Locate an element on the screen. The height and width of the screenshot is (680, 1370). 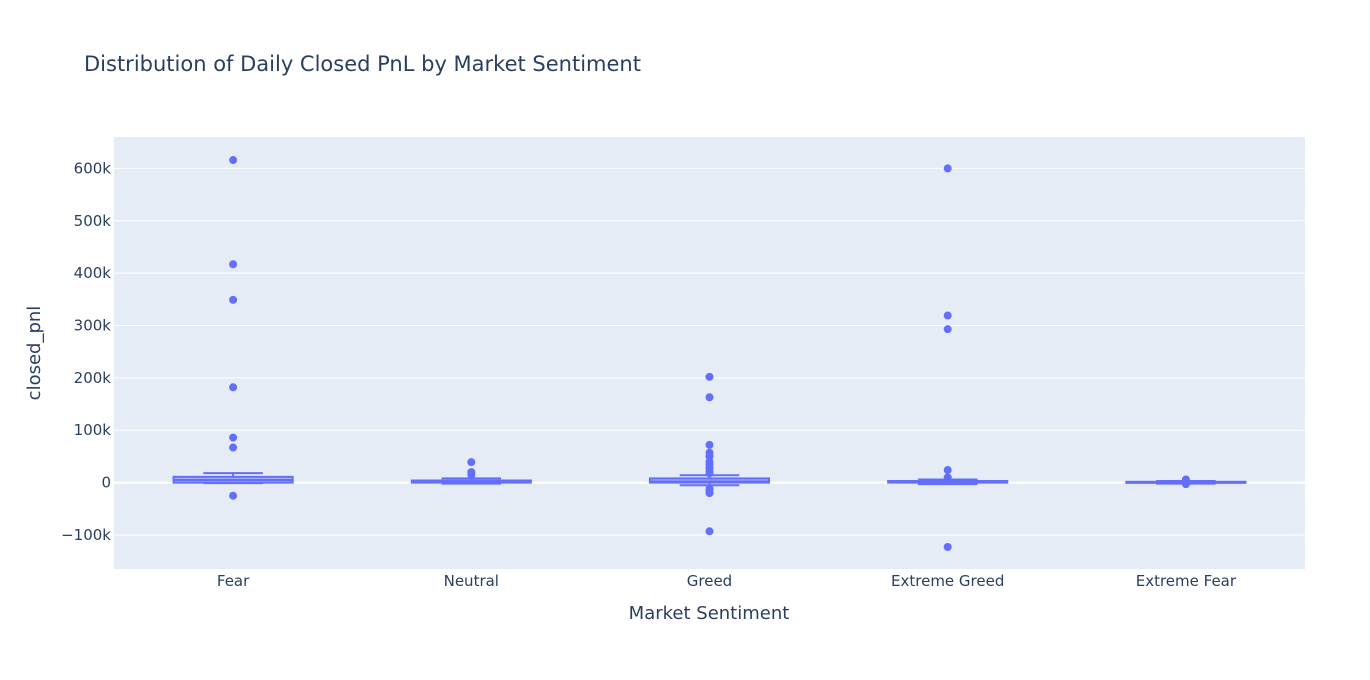
y-axis-ticks: −100k 0 100k 200k 300k 400k 500k 600k is located at coordinates (86, 351).